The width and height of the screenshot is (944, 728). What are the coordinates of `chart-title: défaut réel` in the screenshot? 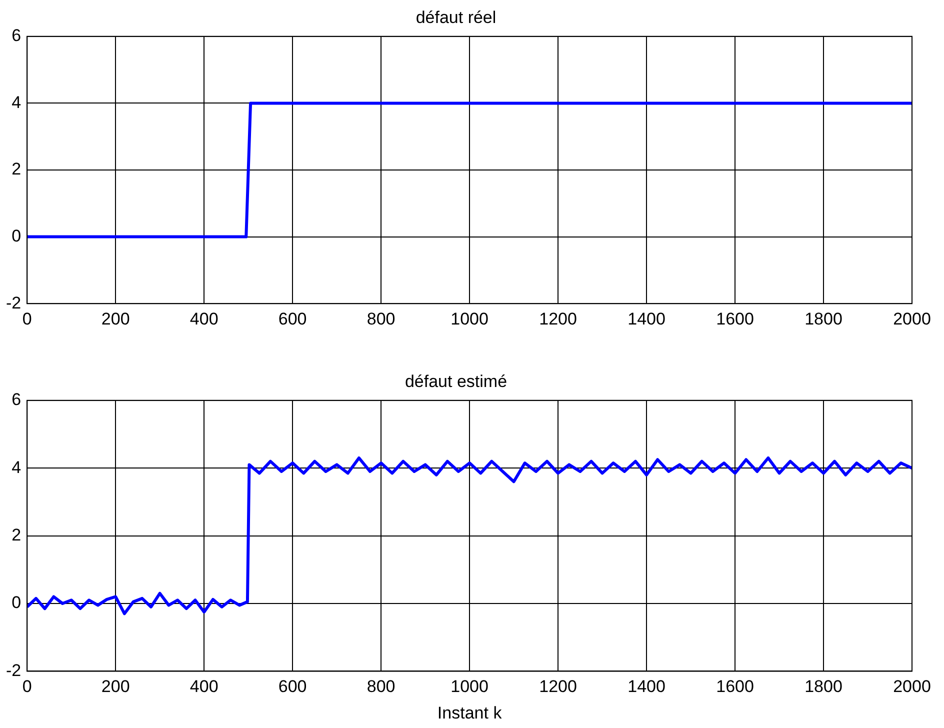 It's located at (456, 17).